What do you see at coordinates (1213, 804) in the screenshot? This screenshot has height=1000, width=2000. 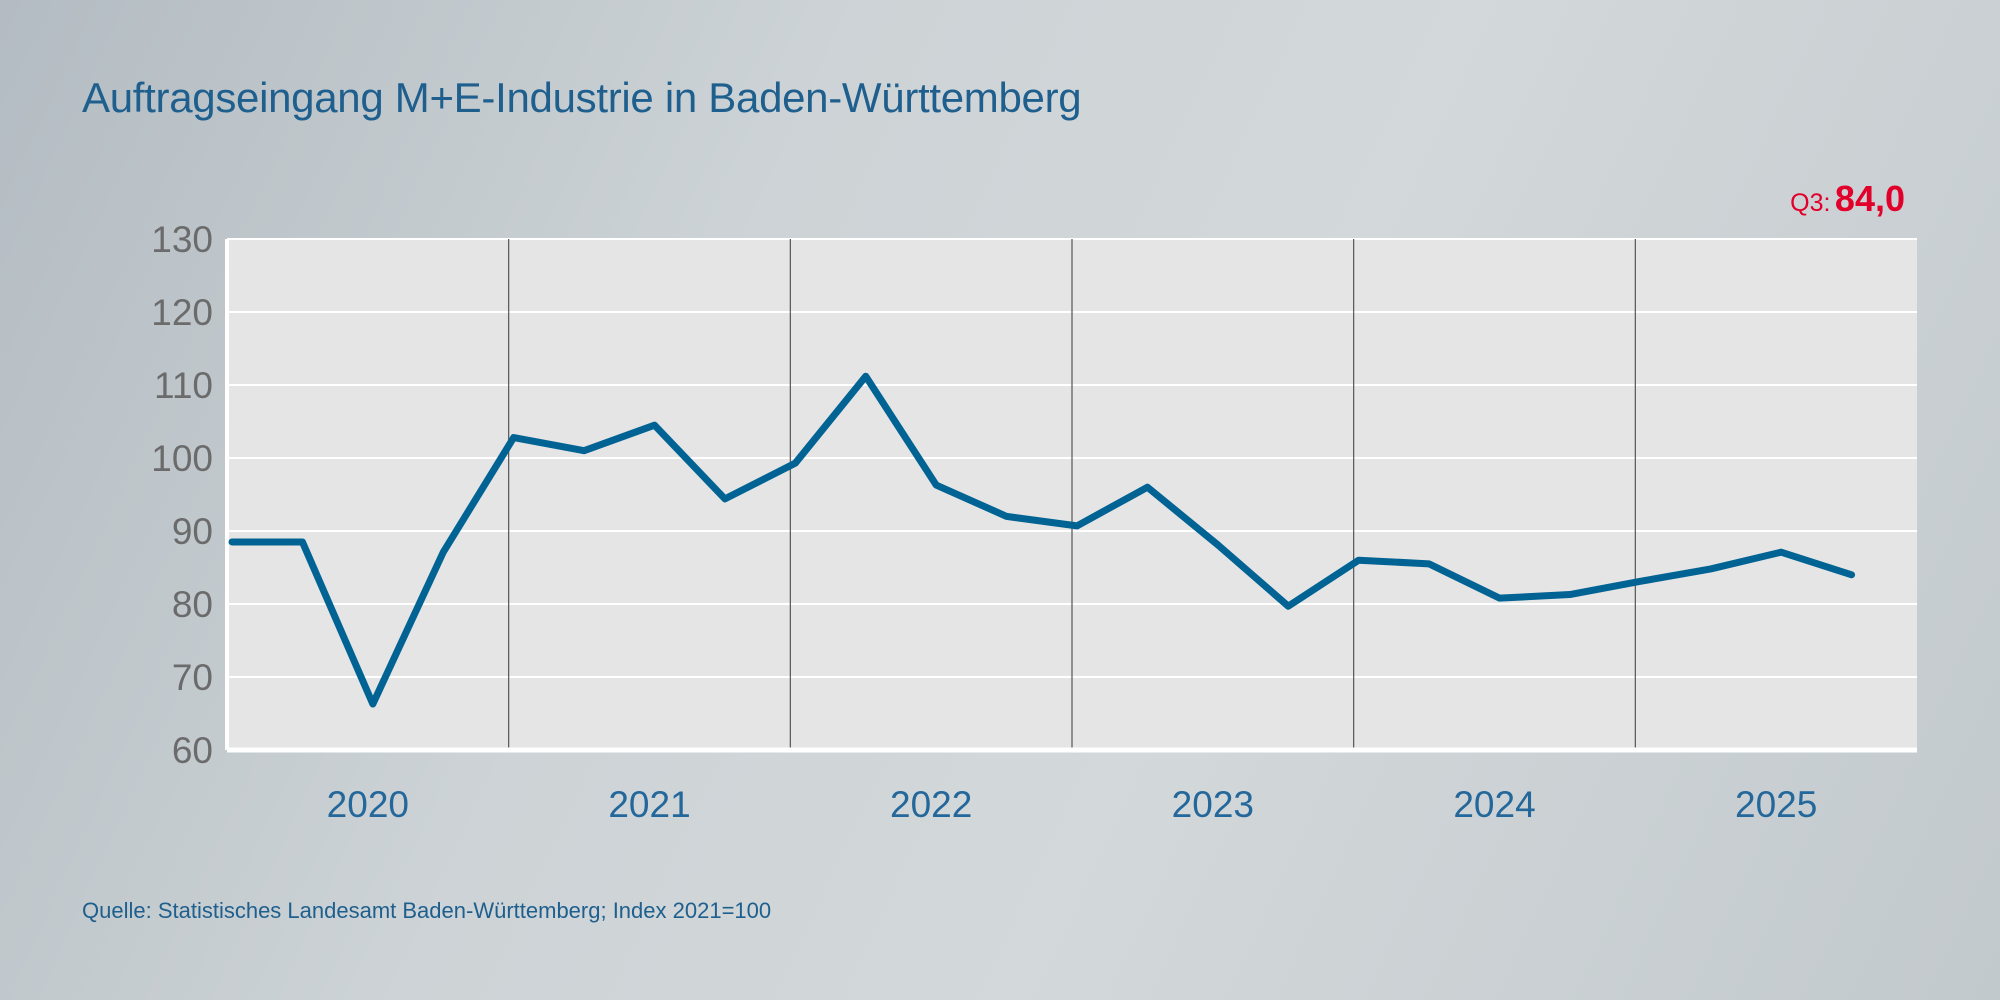 I see `x-tick-label: 2023` at bounding box center [1213, 804].